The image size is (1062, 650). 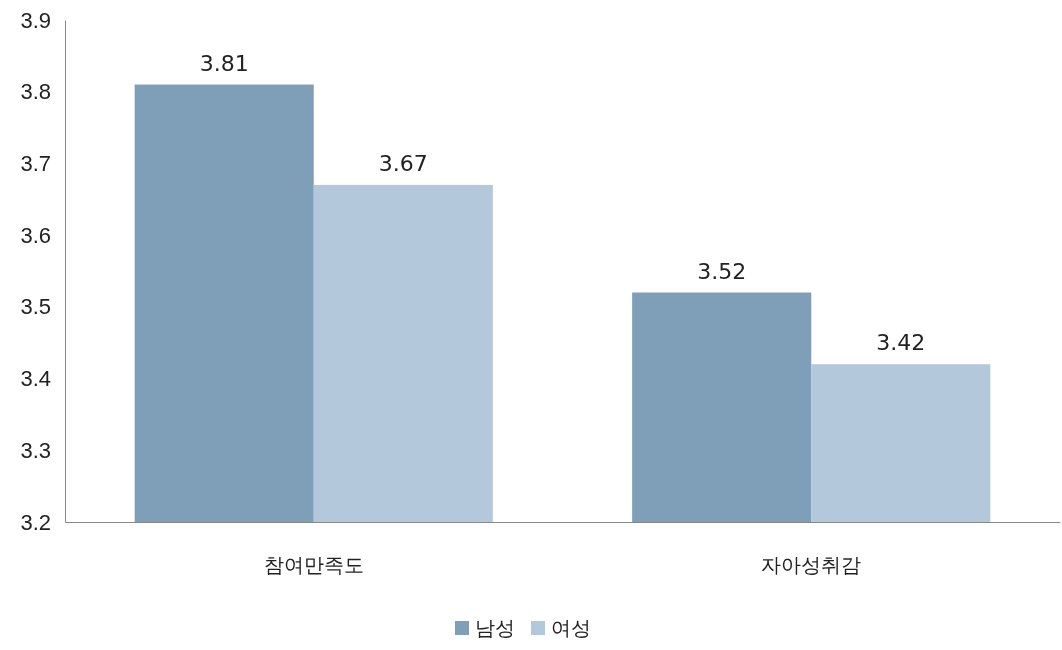 I want to click on legend-label: 남성, so click(x=495, y=628).